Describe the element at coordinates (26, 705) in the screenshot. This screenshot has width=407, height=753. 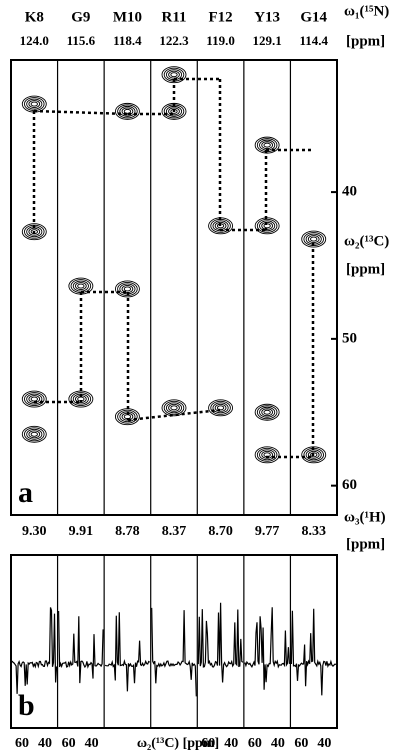
I see `panel-label: b` at that location.